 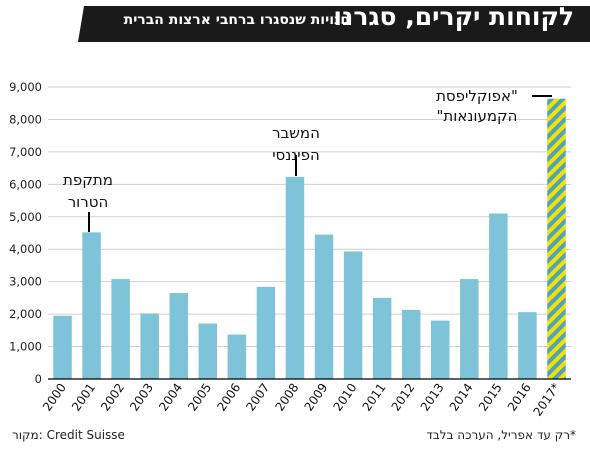 What do you see at coordinates (54, 397) in the screenshot?
I see `x-tick-label: 2000` at bounding box center [54, 397].